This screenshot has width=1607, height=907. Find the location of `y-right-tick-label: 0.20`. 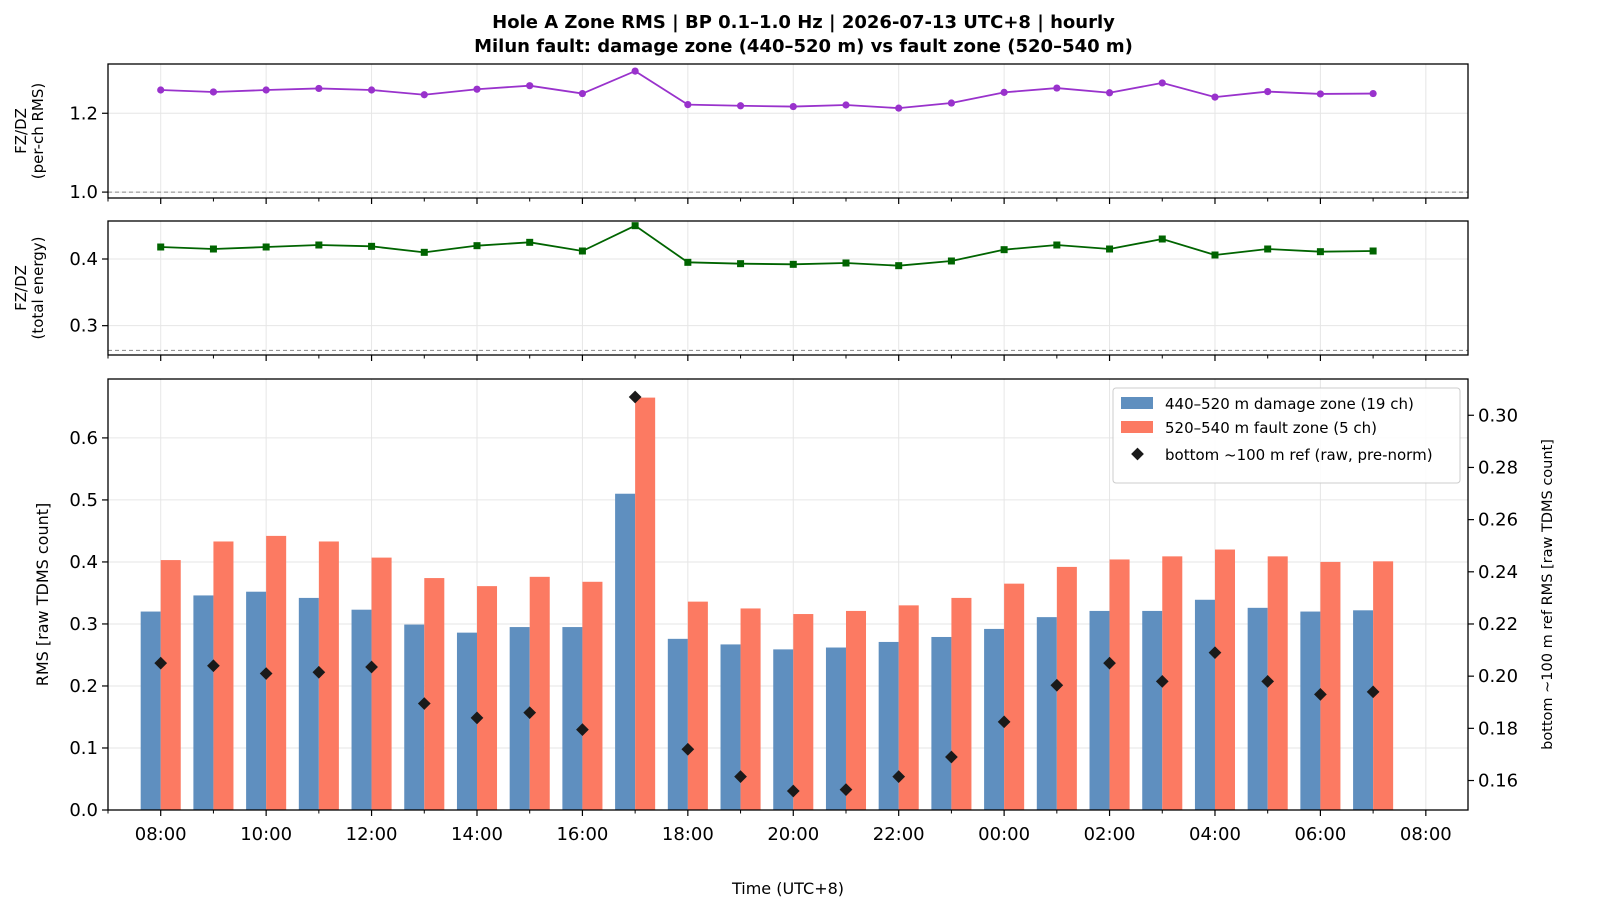

y-right-tick-label: 0.20 is located at coordinates (1498, 676).